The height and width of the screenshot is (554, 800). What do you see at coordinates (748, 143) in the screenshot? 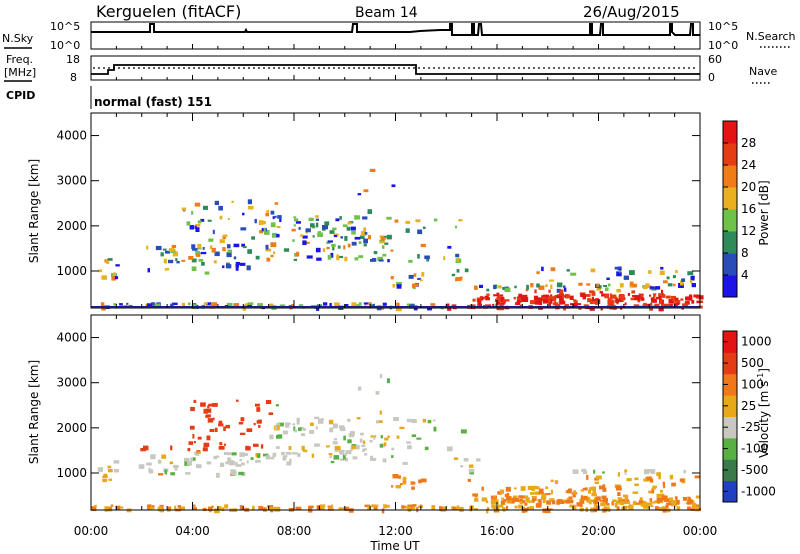
I see `colorbar-tick-label: 28` at bounding box center [748, 143].